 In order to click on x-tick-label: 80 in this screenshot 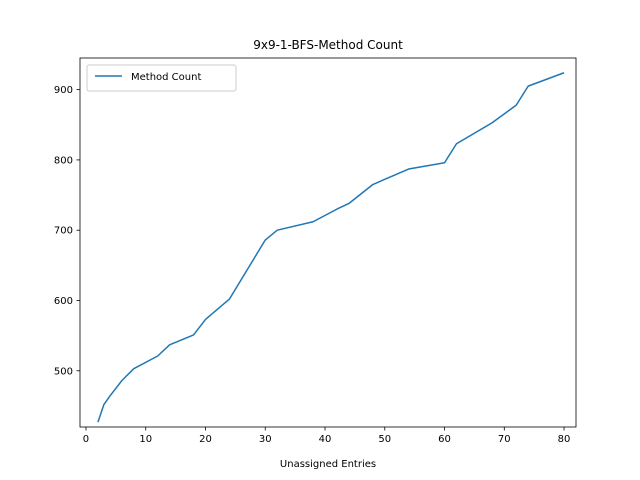, I will do `click(564, 439)`.